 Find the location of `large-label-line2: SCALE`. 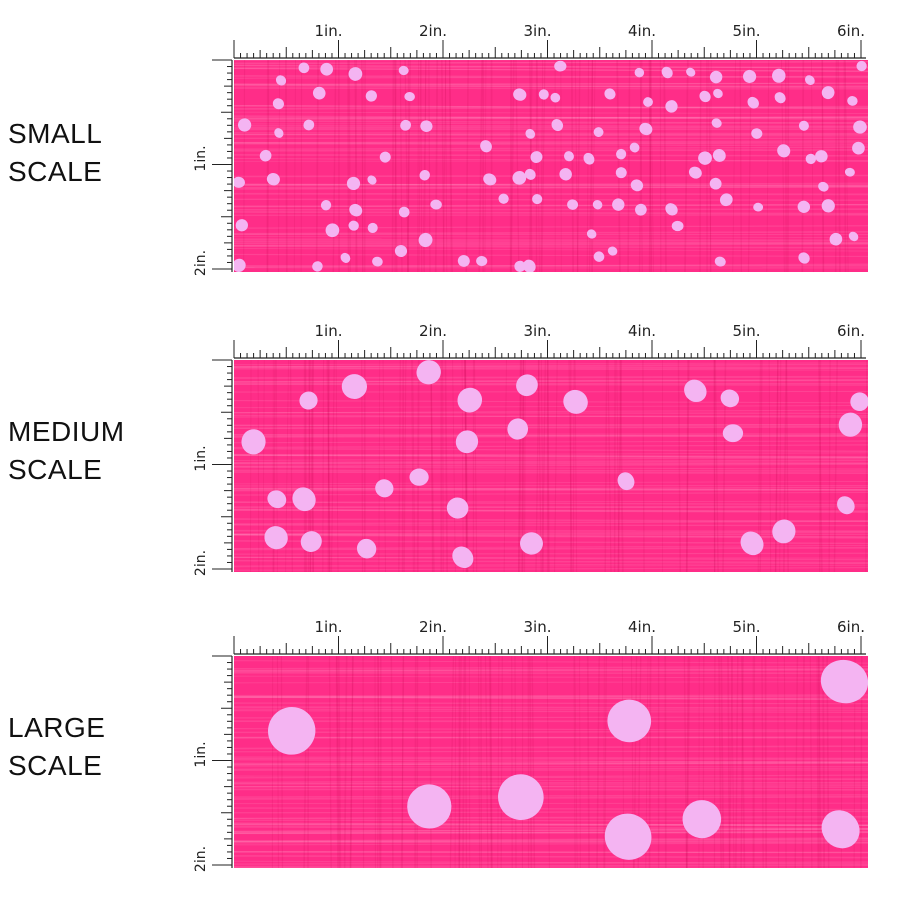

large-label-line2: SCALE is located at coordinates (55, 765).